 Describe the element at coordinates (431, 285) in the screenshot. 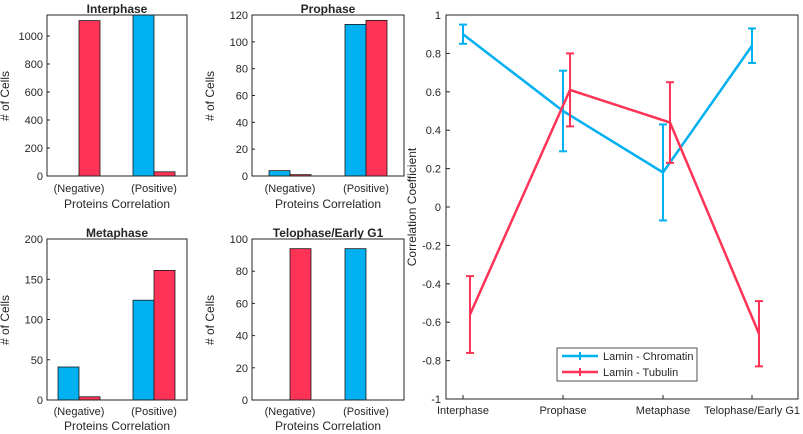

I see `y-tick-label: -0.4` at that location.